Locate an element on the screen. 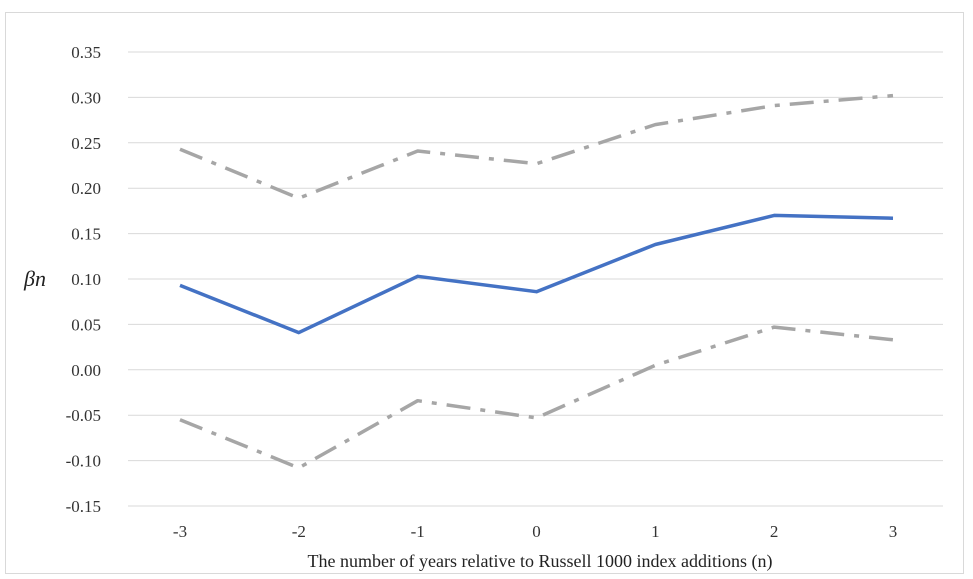 Image resolution: width=973 pixels, height=579 pixels. y-tick-label: 0.15 is located at coordinates (86, 234).